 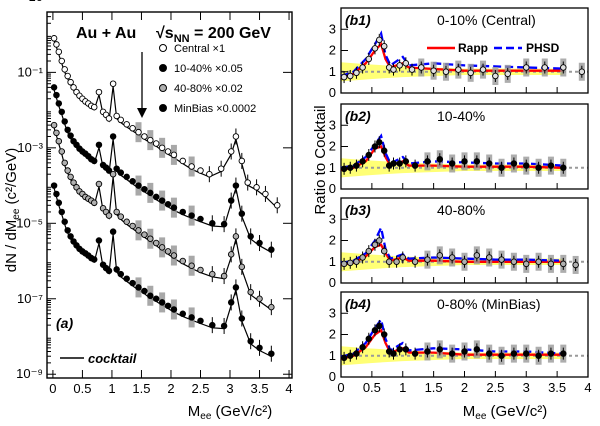 What do you see at coordinates (358, 210) in the screenshot?
I see `ratio-panel-tag: (b3)` at bounding box center [358, 210].